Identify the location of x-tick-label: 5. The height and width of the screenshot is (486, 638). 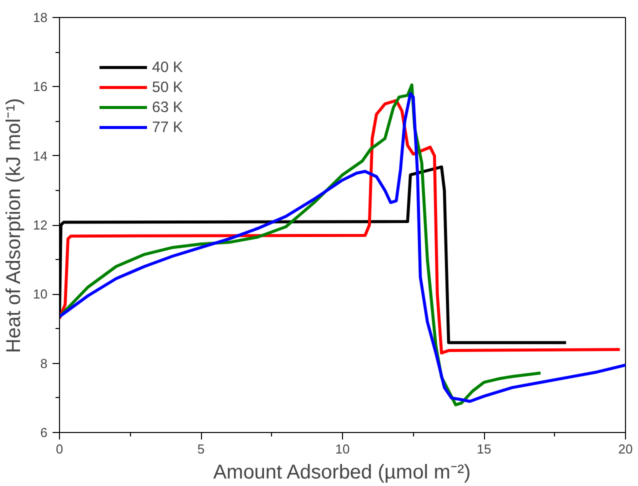
(201, 449).